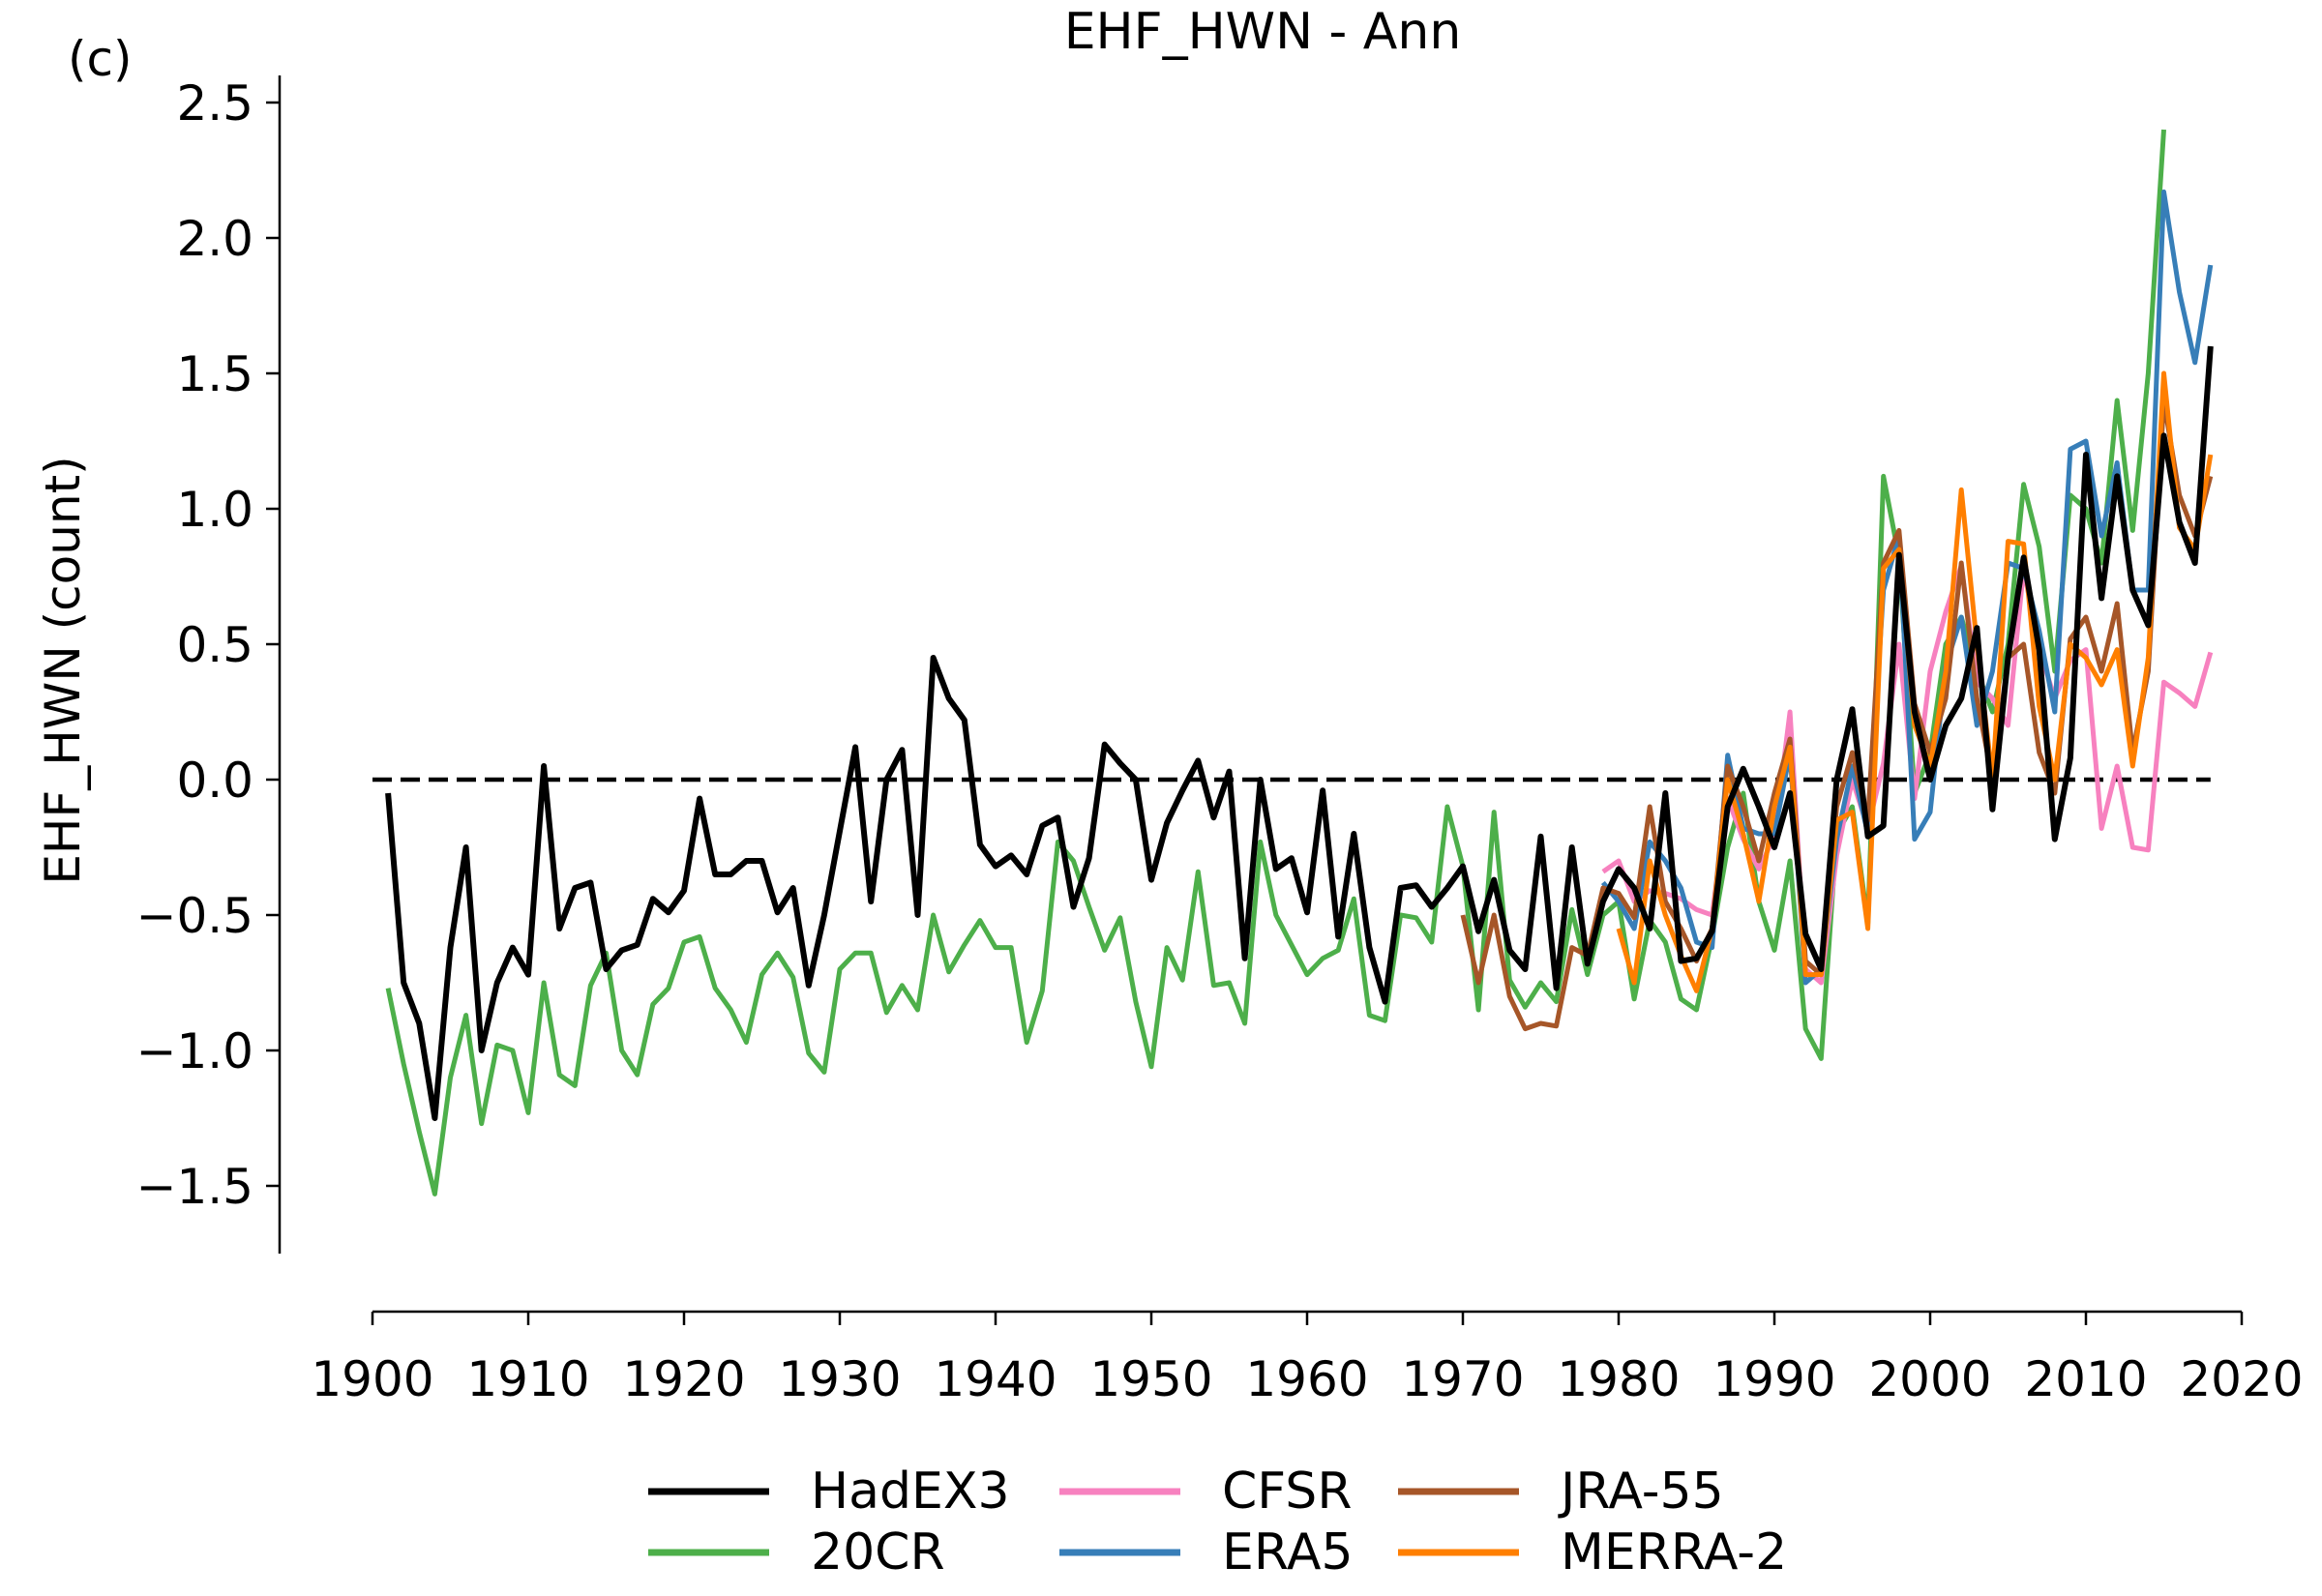 Image resolution: width=2322 pixels, height=1596 pixels. Describe the element at coordinates (1618, 1379) in the screenshot. I see `x-tick-label: 1980` at that location.